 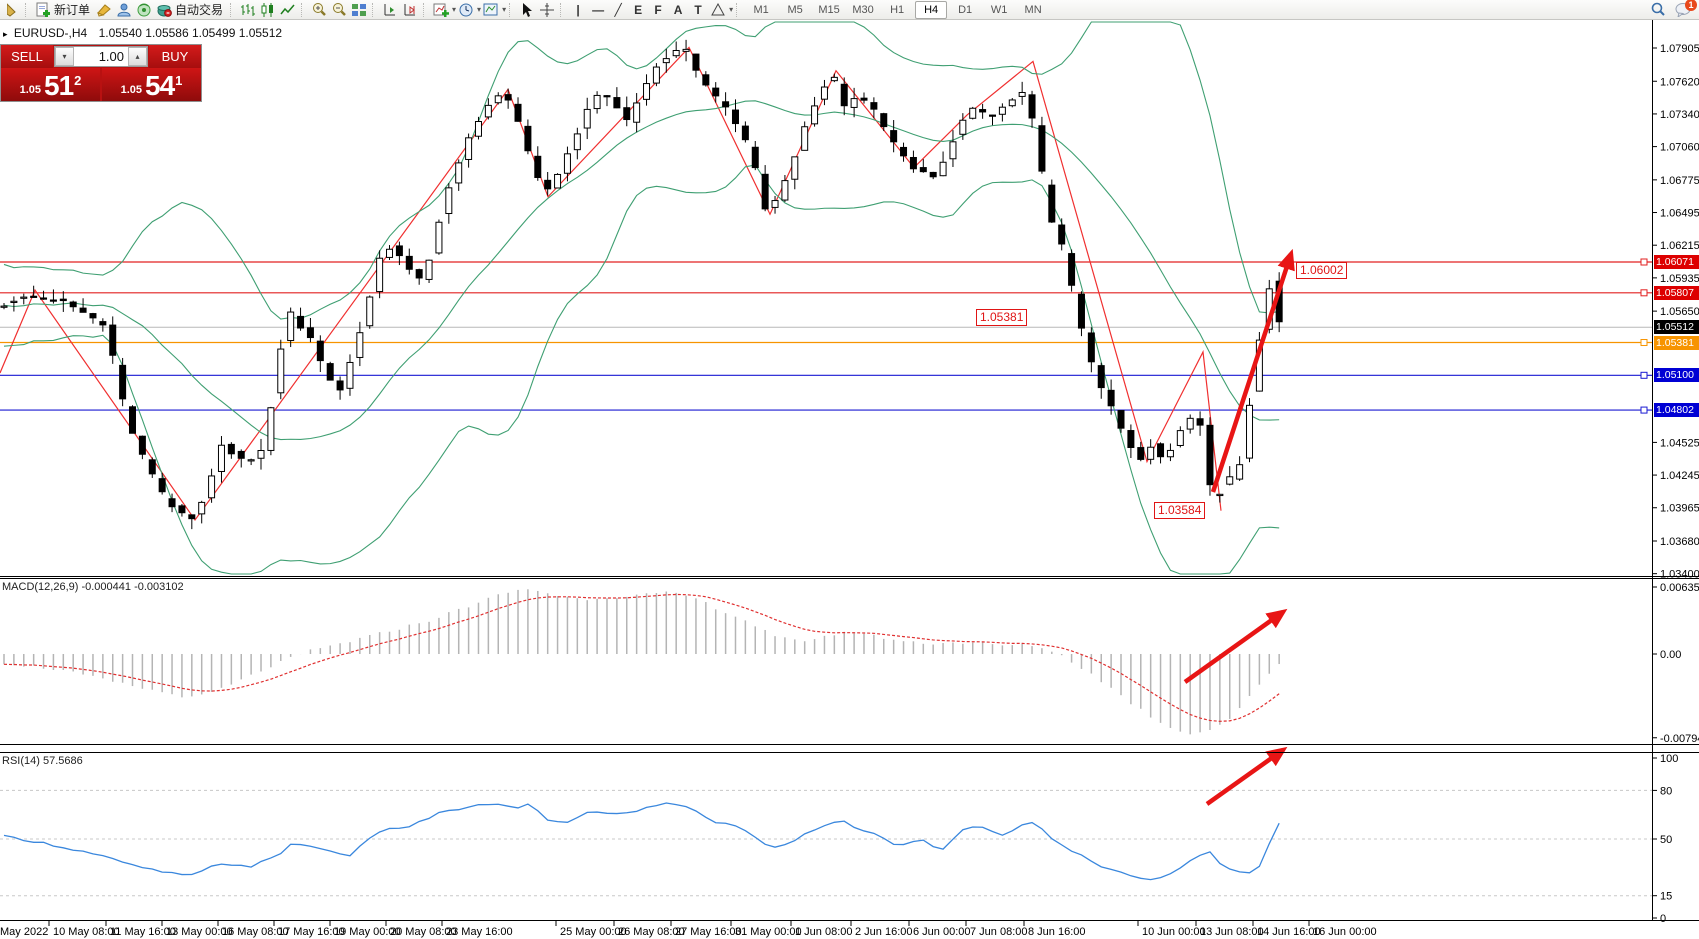 What do you see at coordinates (454, 9) in the screenshot?
I see `add-indicator-dropdown-icon: ▾` at bounding box center [454, 9].